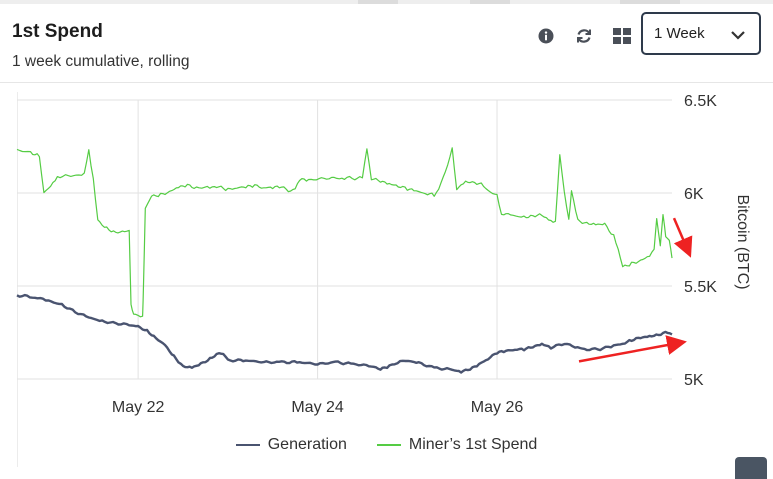 The height and width of the screenshot is (479, 773). I want to click on annotation-arrow-spend, so click(682, 237).